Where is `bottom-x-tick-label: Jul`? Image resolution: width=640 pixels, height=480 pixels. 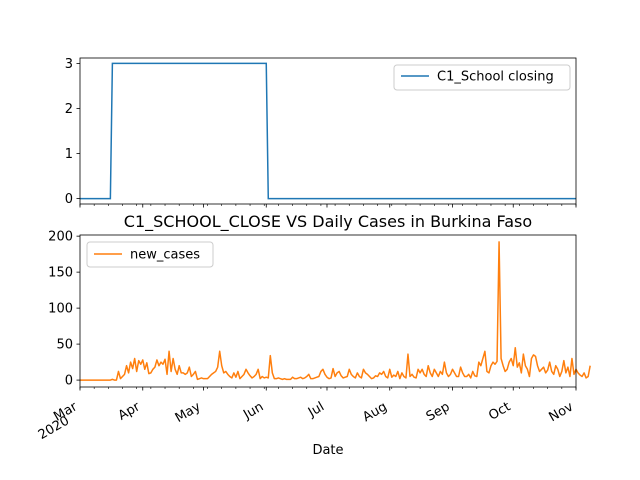 bottom-x-tick-label: Jul is located at coordinates (316, 409).